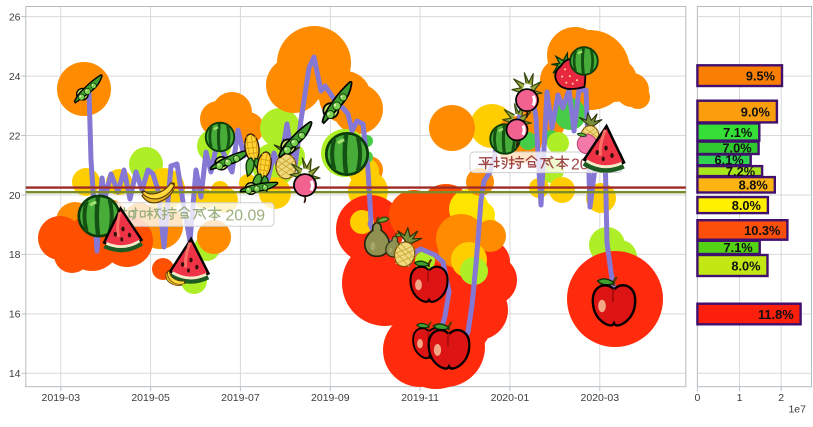 The image size is (813, 427). Describe the element at coordinates (740, 398) in the screenshot. I see `svg-text: 1` at that location.